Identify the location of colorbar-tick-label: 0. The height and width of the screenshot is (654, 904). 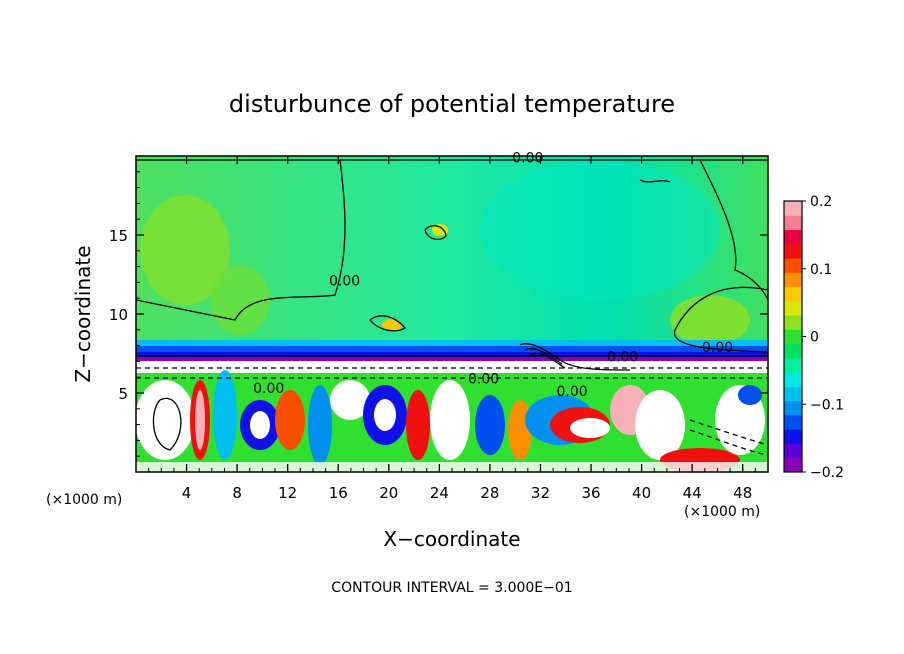
(814, 338).